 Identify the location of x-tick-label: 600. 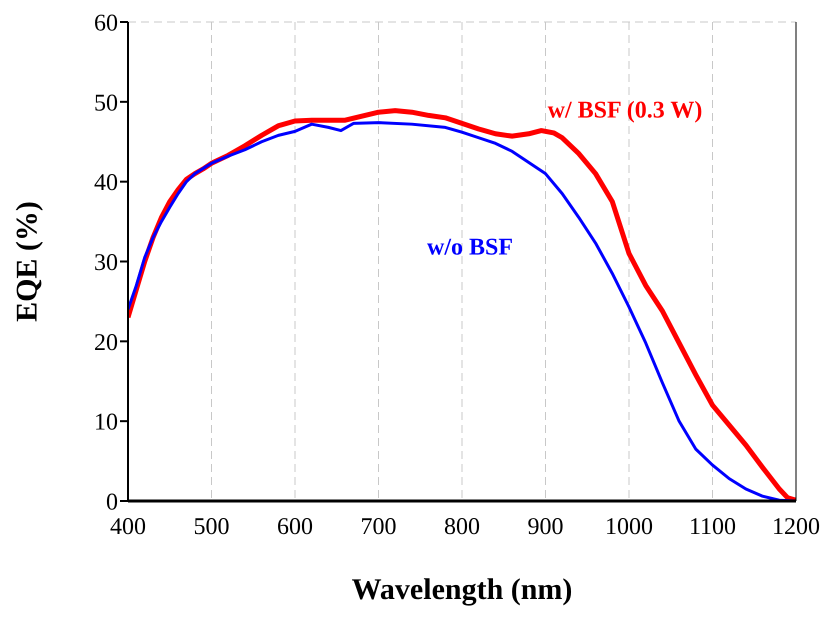
(295, 527).